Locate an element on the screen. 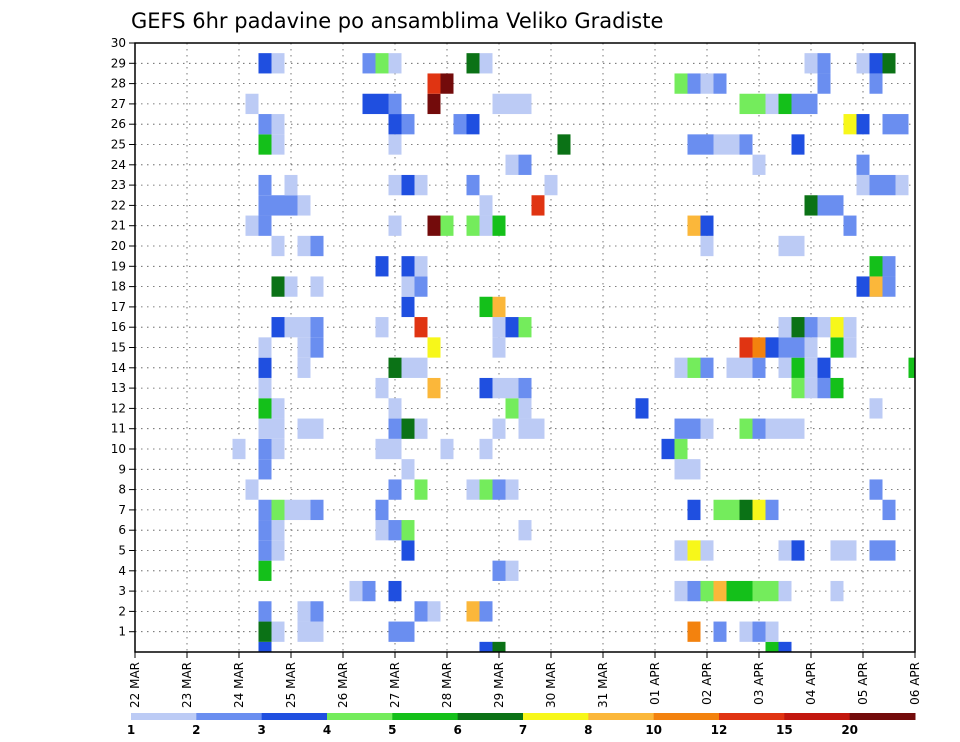 This screenshot has height=742, width=960. colorbar-label: 15 is located at coordinates (784, 730).